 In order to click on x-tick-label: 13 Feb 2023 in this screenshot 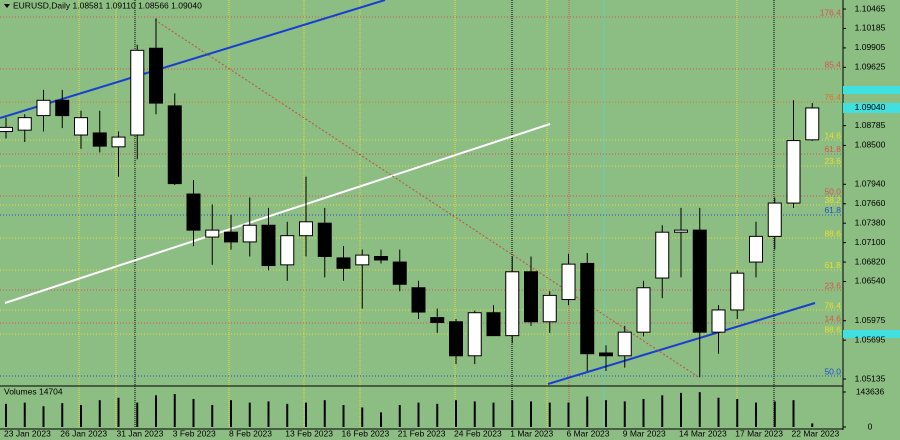, I will do `click(309, 433)`.